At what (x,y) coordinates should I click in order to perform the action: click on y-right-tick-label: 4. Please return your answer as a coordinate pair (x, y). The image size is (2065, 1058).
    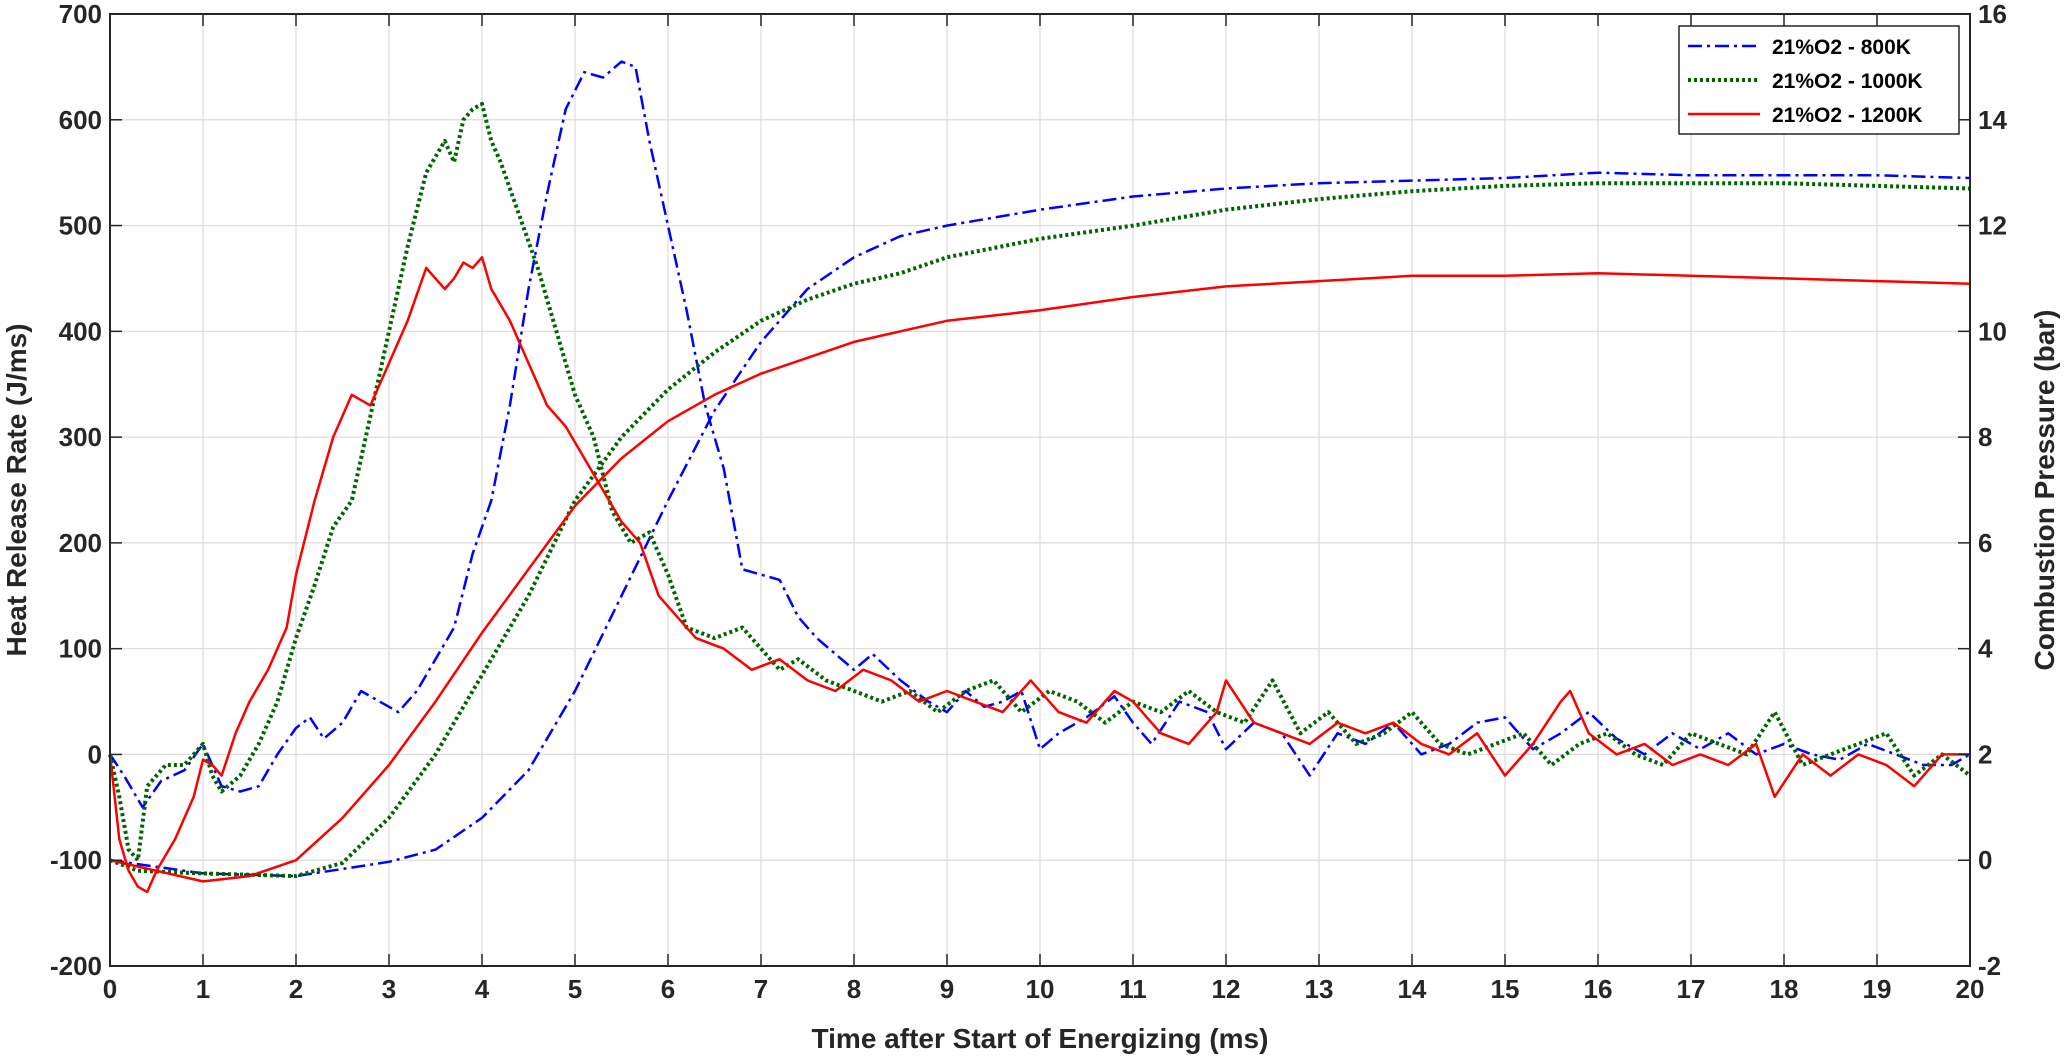
    Looking at the image, I should click on (1985, 649).